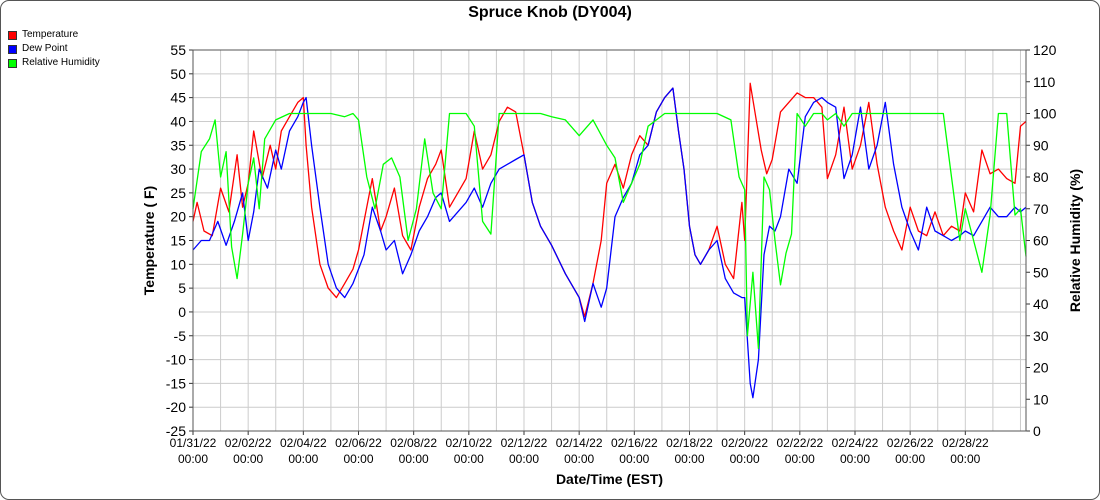 The image size is (1100, 500). Describe the element at coordinates (744, 443) in the screenshot. I see `x-tick-label-date: 02/20/22` at that location.